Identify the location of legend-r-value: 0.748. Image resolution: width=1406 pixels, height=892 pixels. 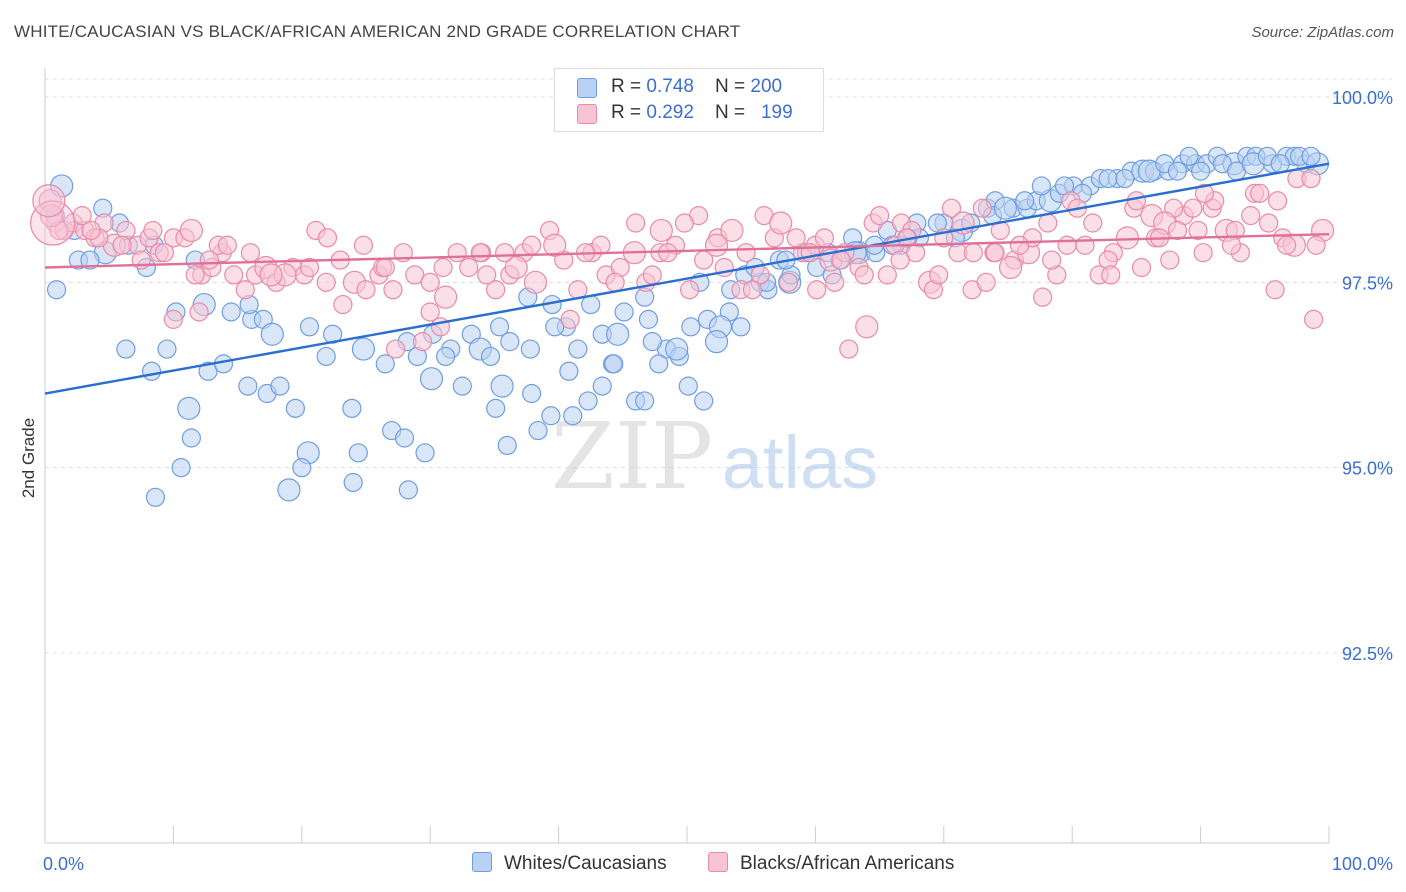
(670, 86).